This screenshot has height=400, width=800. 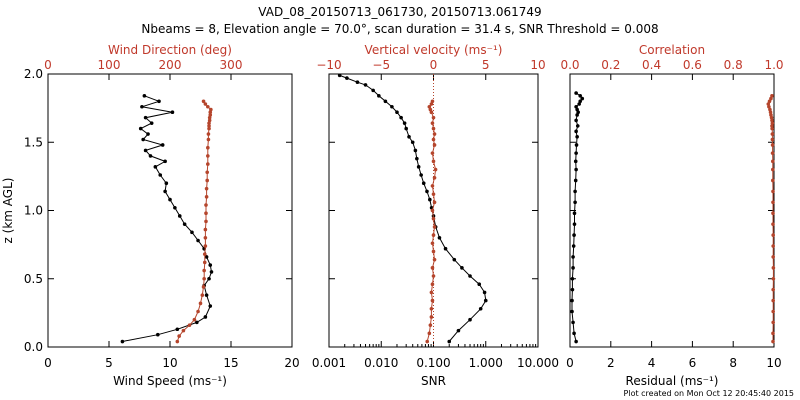 What do you see at coordinates (537, 65) in the screenshot?
I see `top-tick-label: 10` at bounding box center [537, 65].